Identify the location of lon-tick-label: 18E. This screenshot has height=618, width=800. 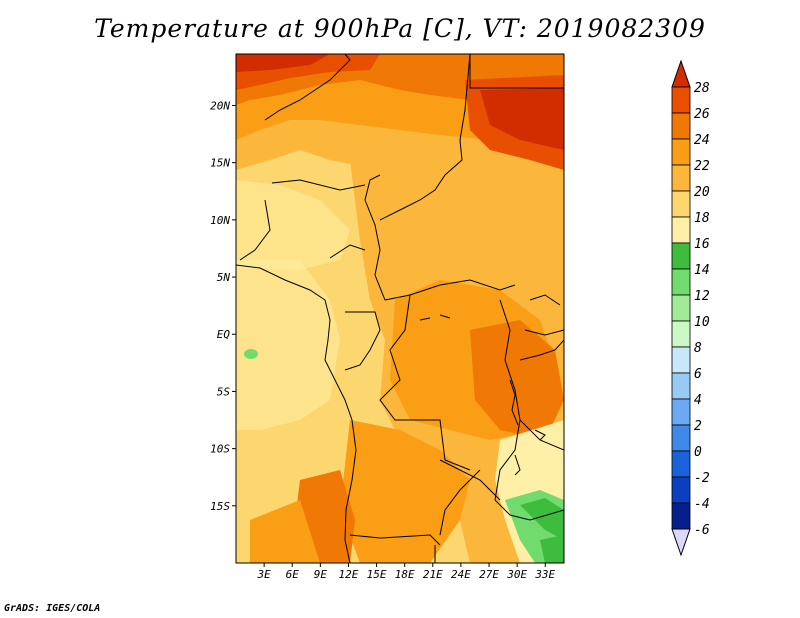
(405, 574).